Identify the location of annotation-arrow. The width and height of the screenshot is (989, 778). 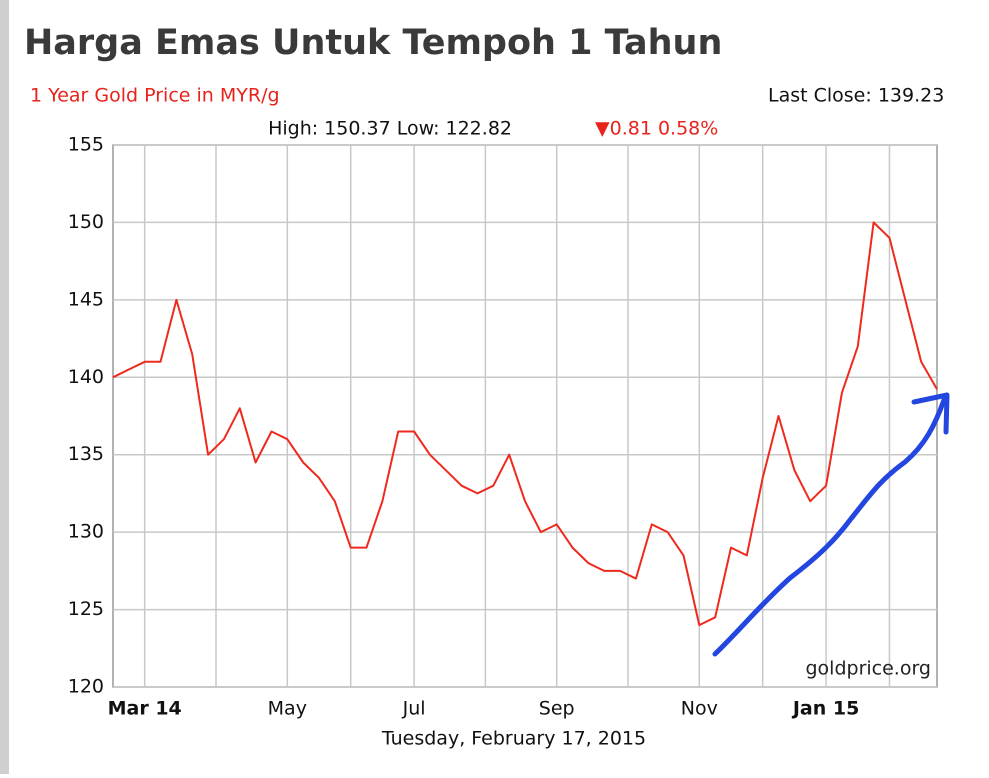
(831, 524).